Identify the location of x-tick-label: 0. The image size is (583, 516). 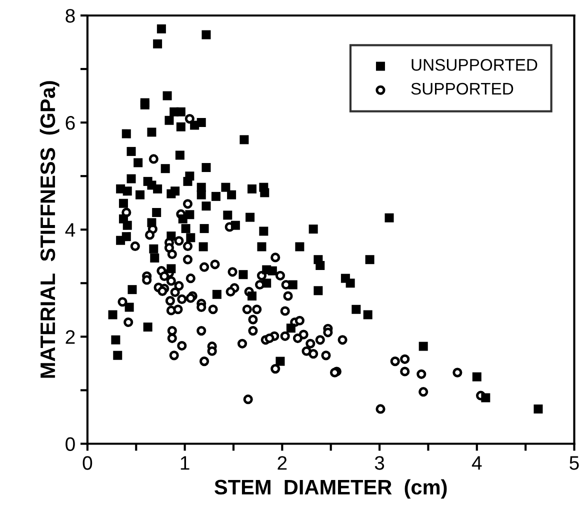
(87, 463).